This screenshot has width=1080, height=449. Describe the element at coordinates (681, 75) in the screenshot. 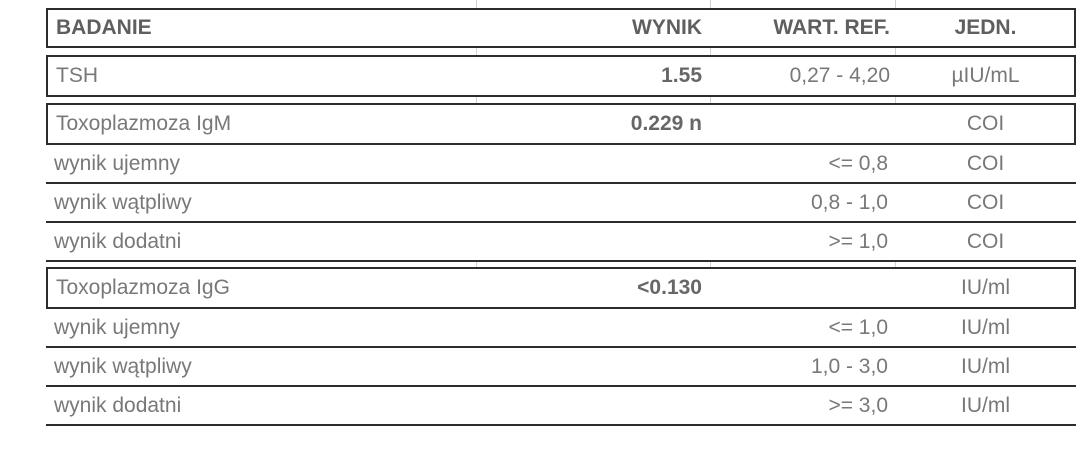

I see `test-result: 1.55` at that location.